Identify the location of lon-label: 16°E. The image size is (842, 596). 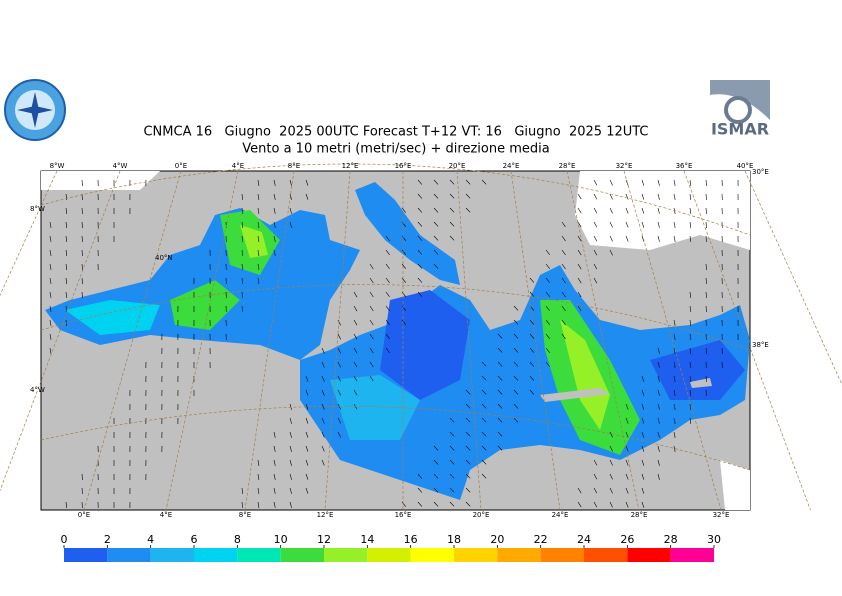
(403, 166).